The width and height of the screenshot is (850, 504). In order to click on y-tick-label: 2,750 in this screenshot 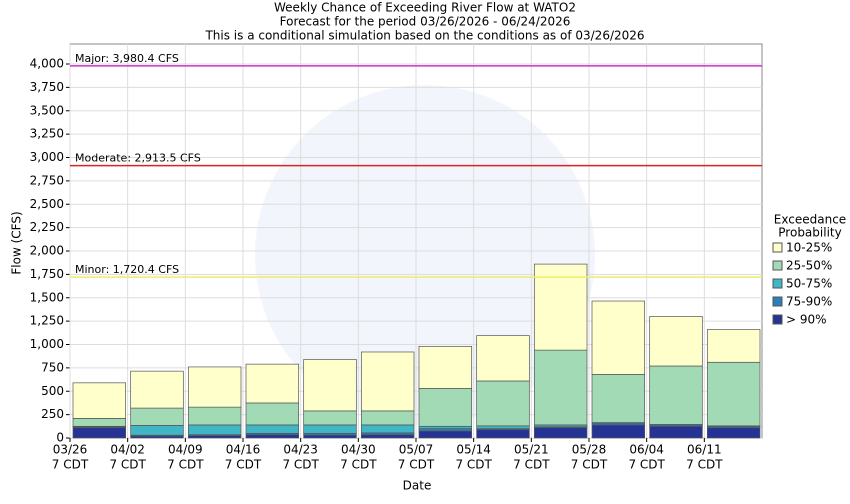, I will do `click(47, 180)`.